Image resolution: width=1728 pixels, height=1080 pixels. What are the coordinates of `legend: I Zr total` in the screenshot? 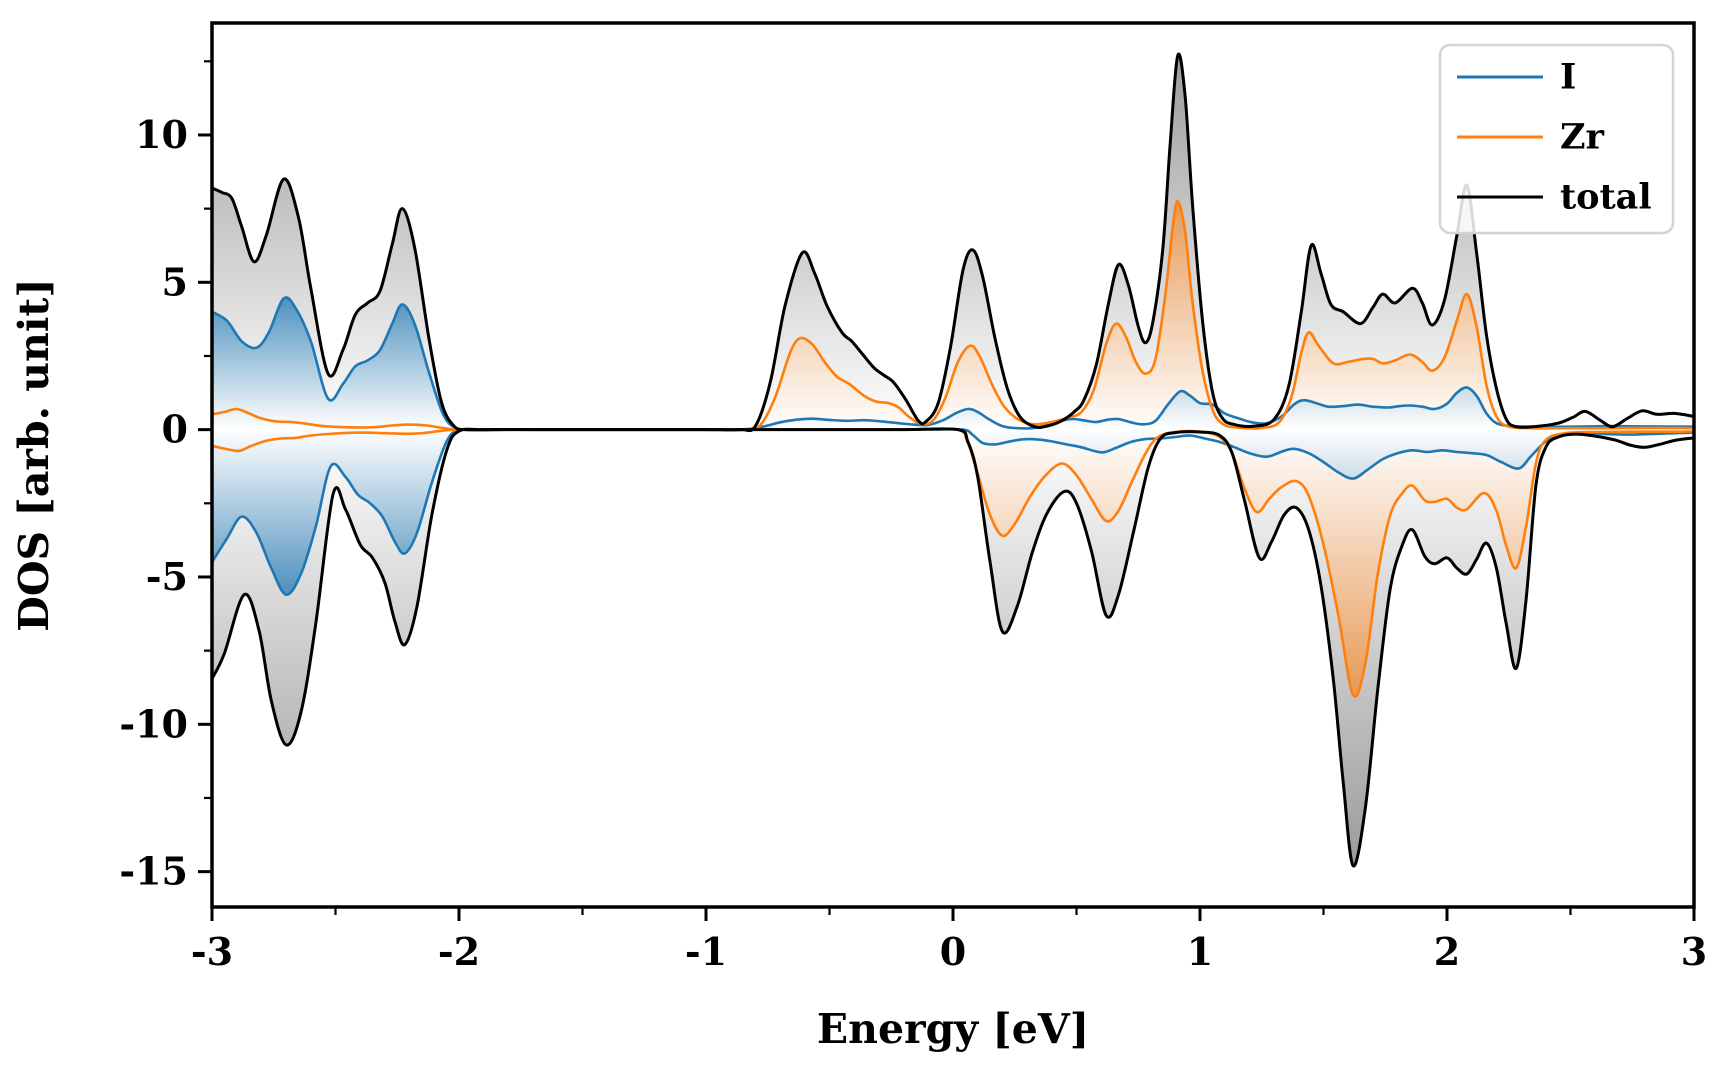 It's located at (1556, 139).